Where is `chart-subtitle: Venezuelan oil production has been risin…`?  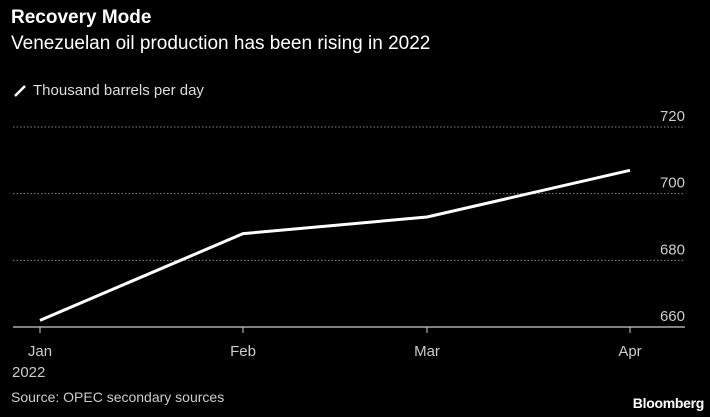
chart-subtitle: Venezuelan oil production has been risin… is located at coordinates (221, 43).